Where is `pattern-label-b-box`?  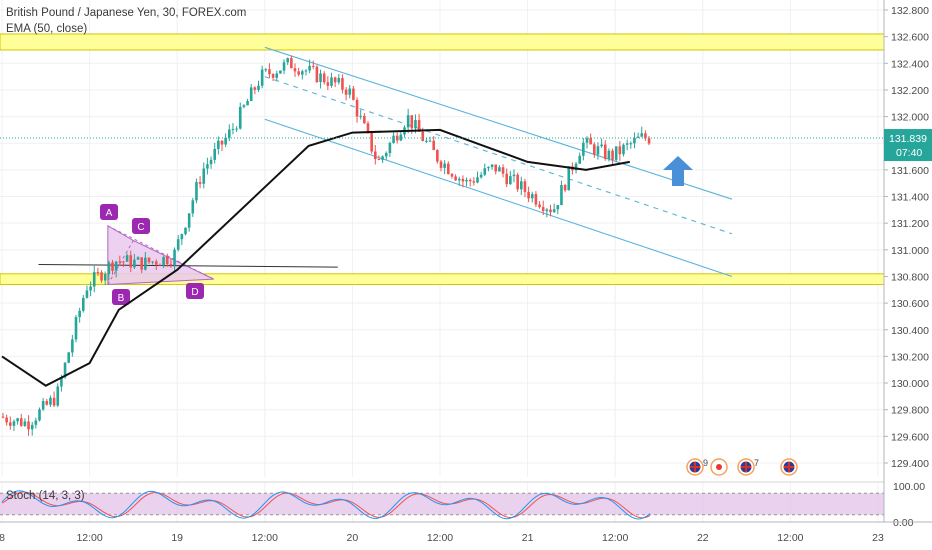 pattern-label-b-box is located at coordinates (121, 297).